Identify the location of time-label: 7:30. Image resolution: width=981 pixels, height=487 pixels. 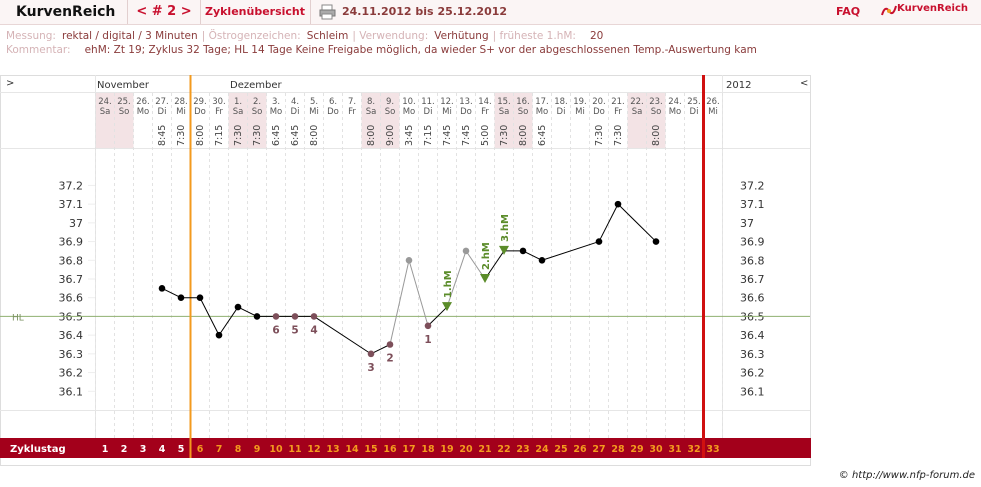
(238, 135).